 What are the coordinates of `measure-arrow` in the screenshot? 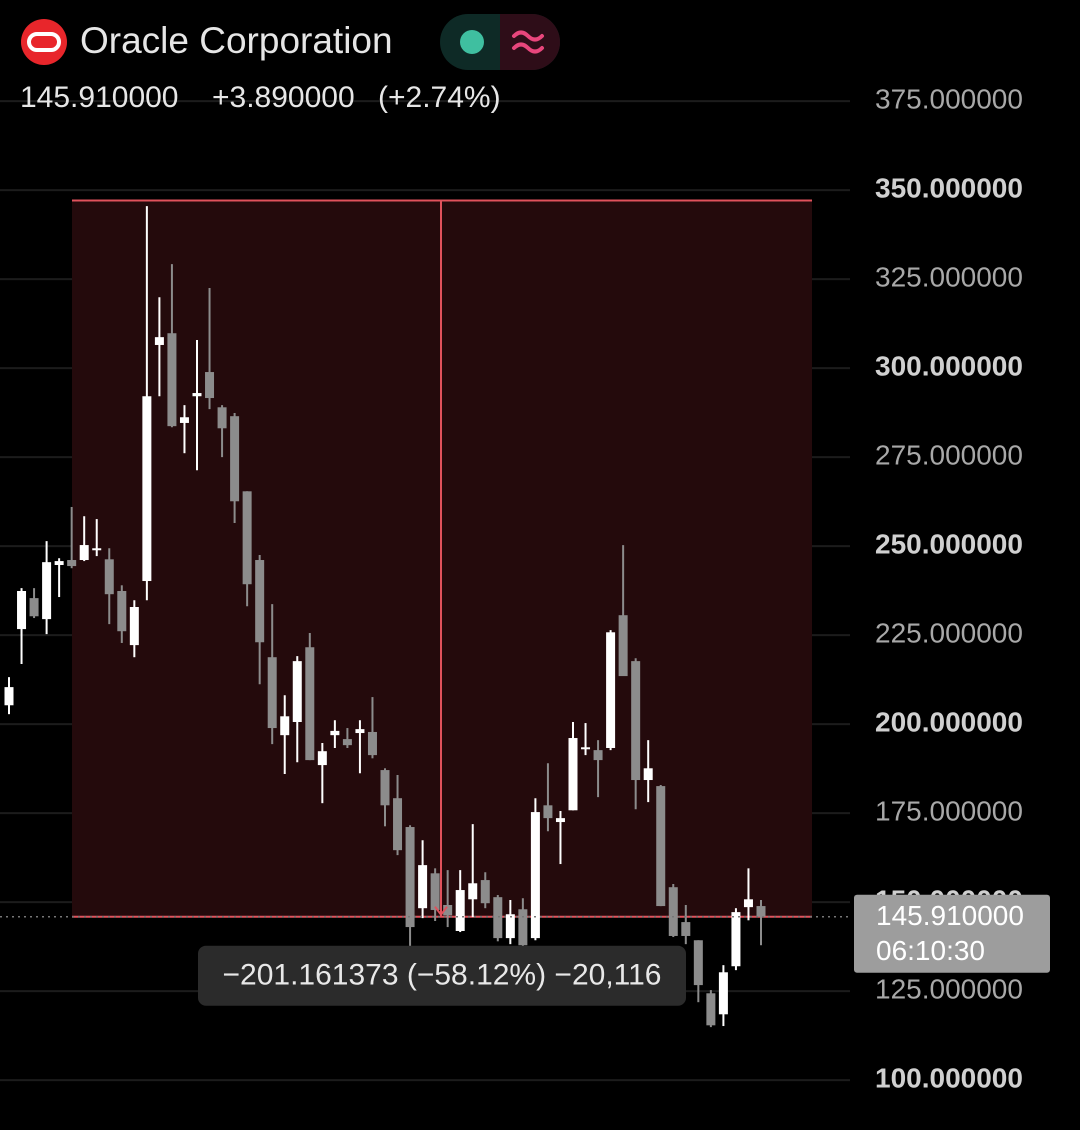 It's located at (441, 911).